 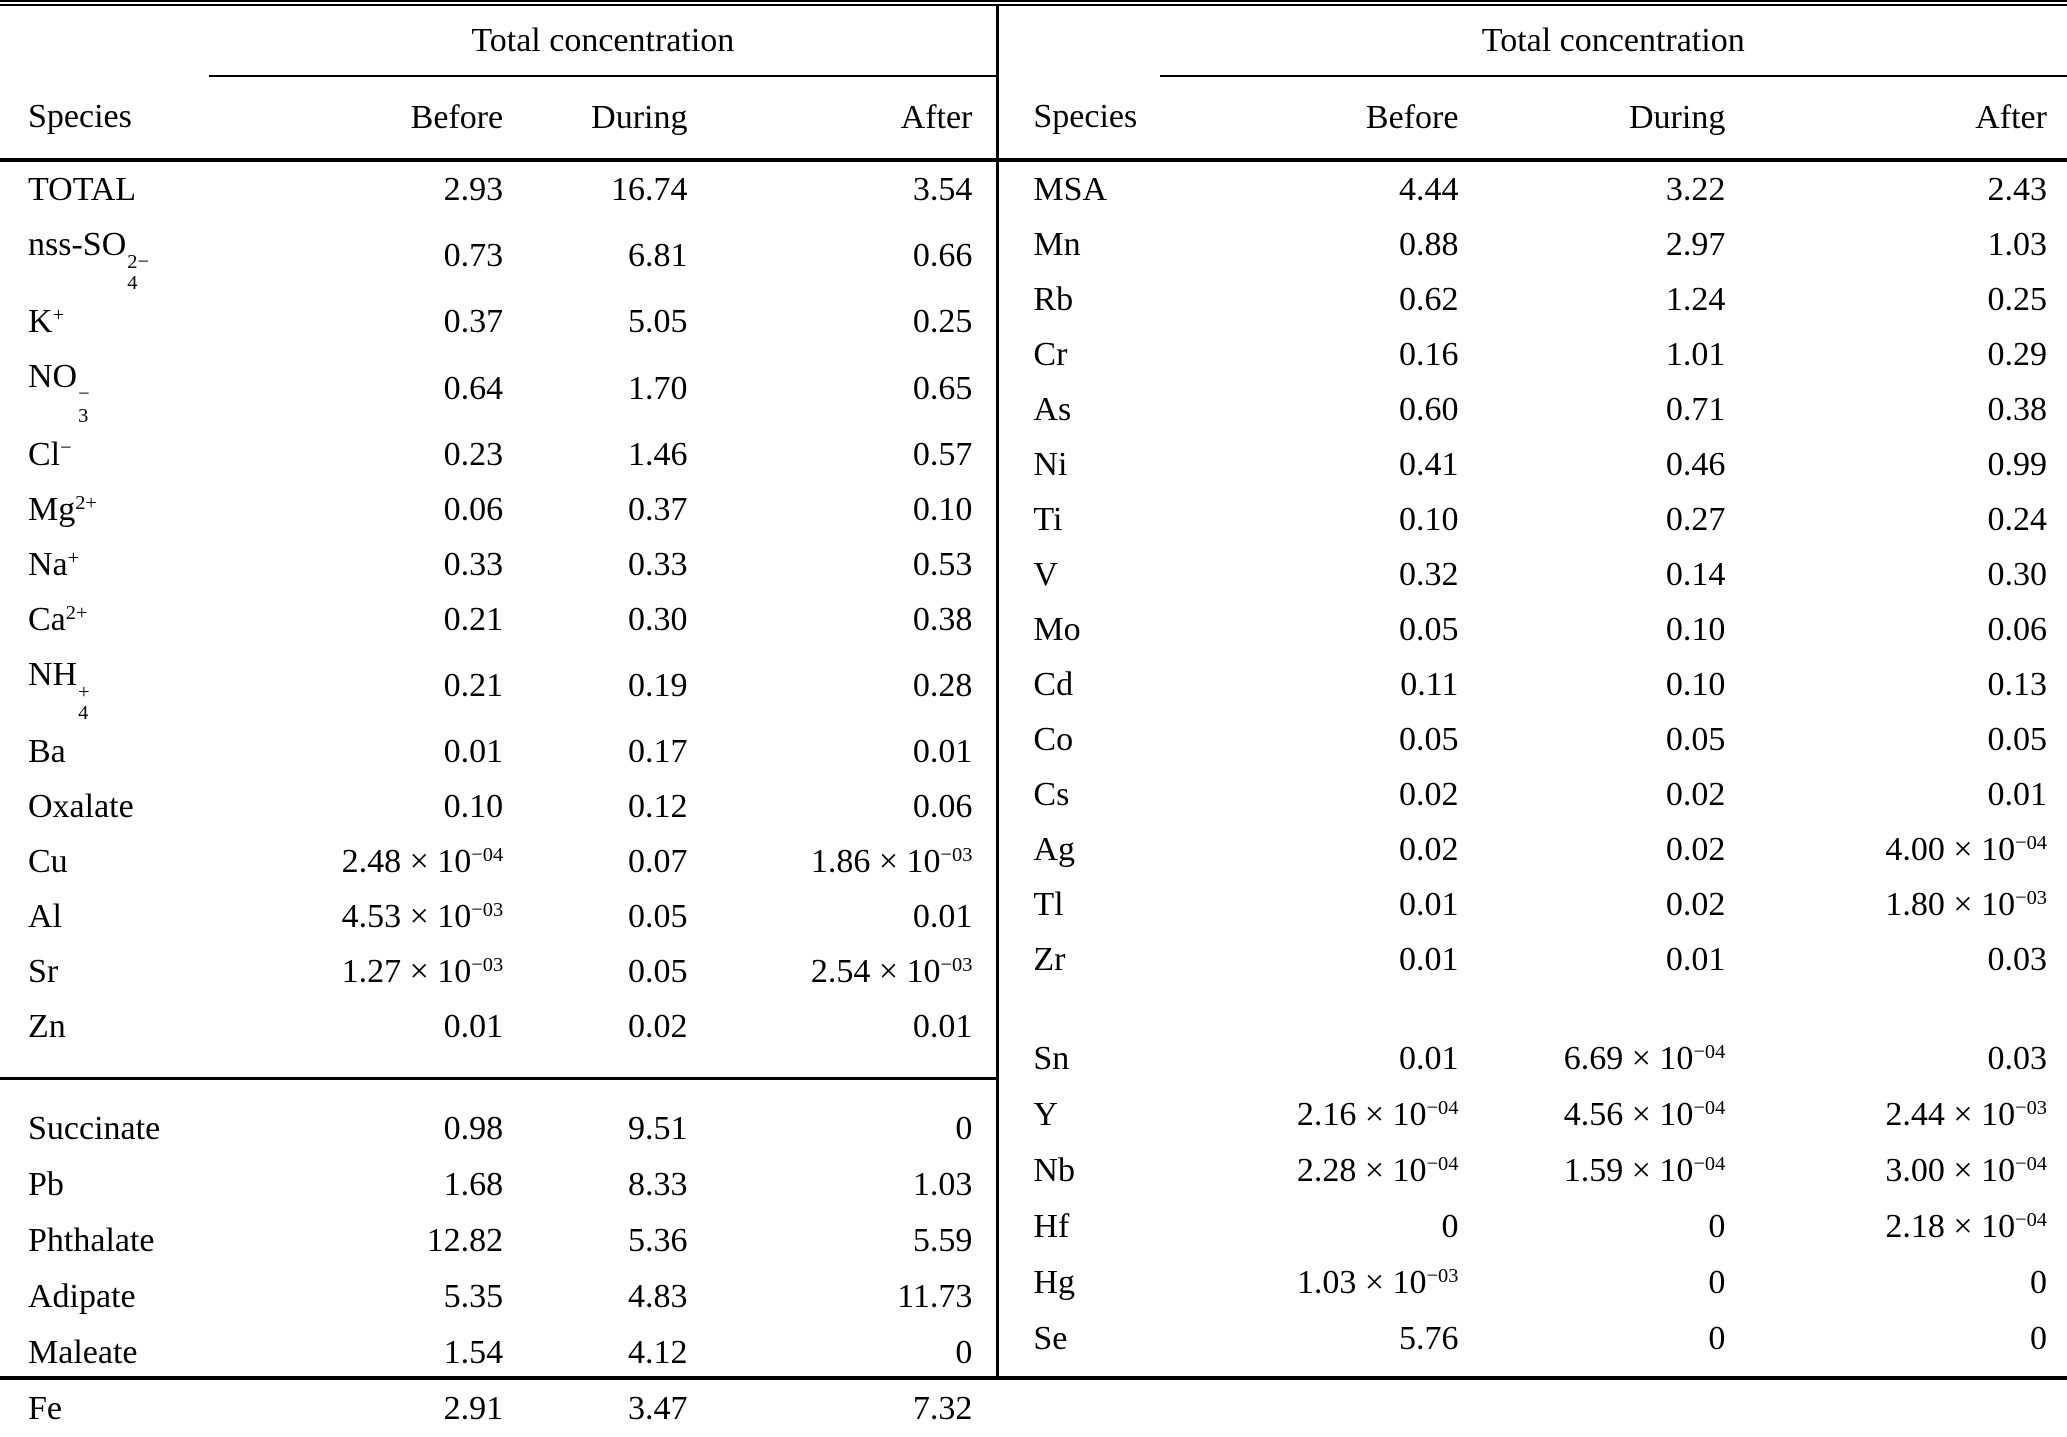 What do you see at coordinates (2017, 244) in the screenshot?
I see `after-value-cell: 1.03` at bounding box center [2017, 244].